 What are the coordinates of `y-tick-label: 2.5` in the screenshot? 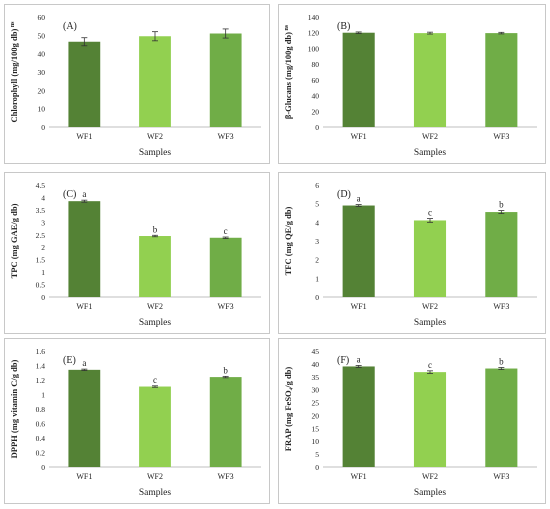 It's located at (41, 235).